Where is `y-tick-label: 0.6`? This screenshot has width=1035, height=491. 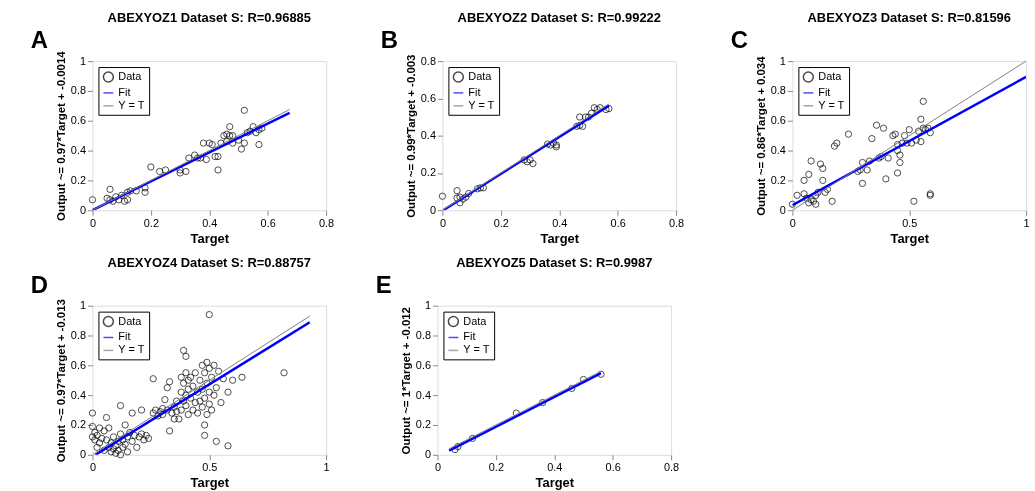 y-tick-label: 0.6 is located at coordinates (778, 120).